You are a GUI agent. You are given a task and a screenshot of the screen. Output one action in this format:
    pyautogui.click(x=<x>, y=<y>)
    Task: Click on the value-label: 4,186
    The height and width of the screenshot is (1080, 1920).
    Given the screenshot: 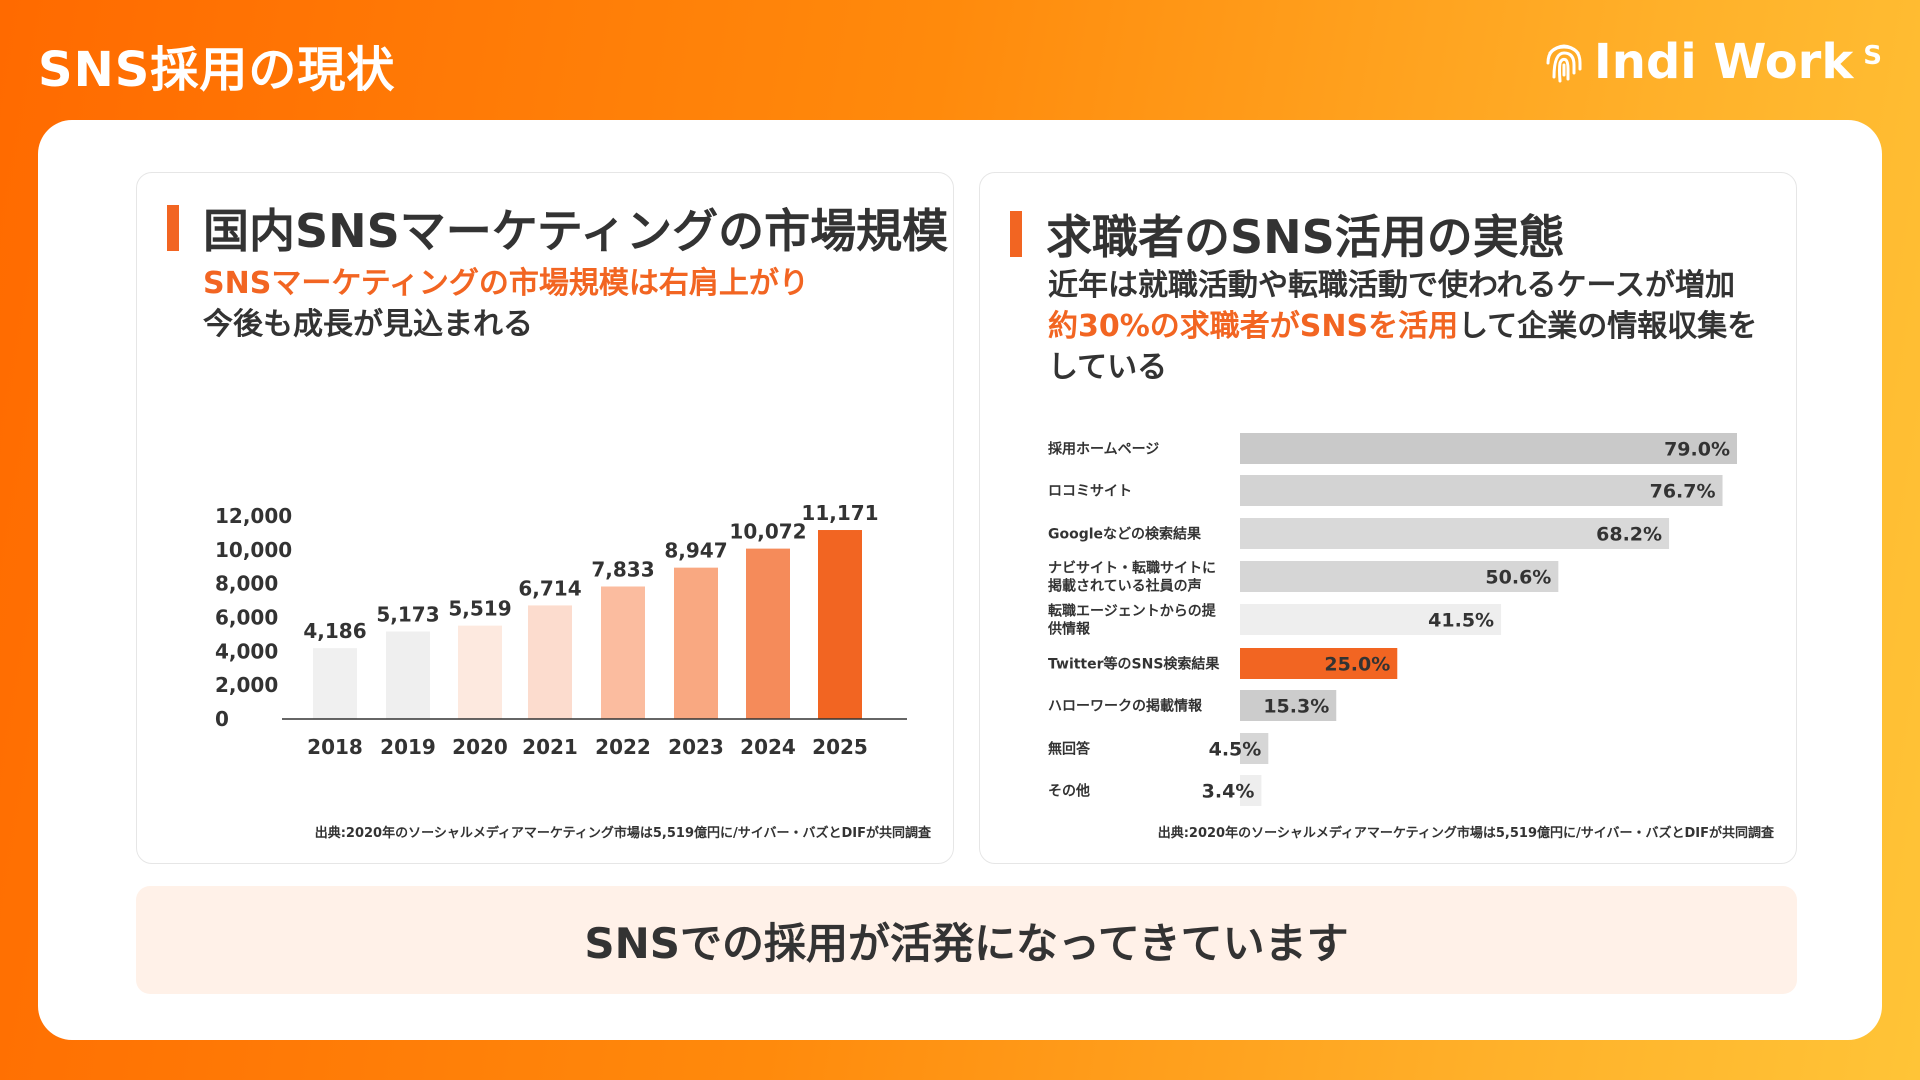 What is the action you would take?
    pyautogui.click(x=334, y=631)
    